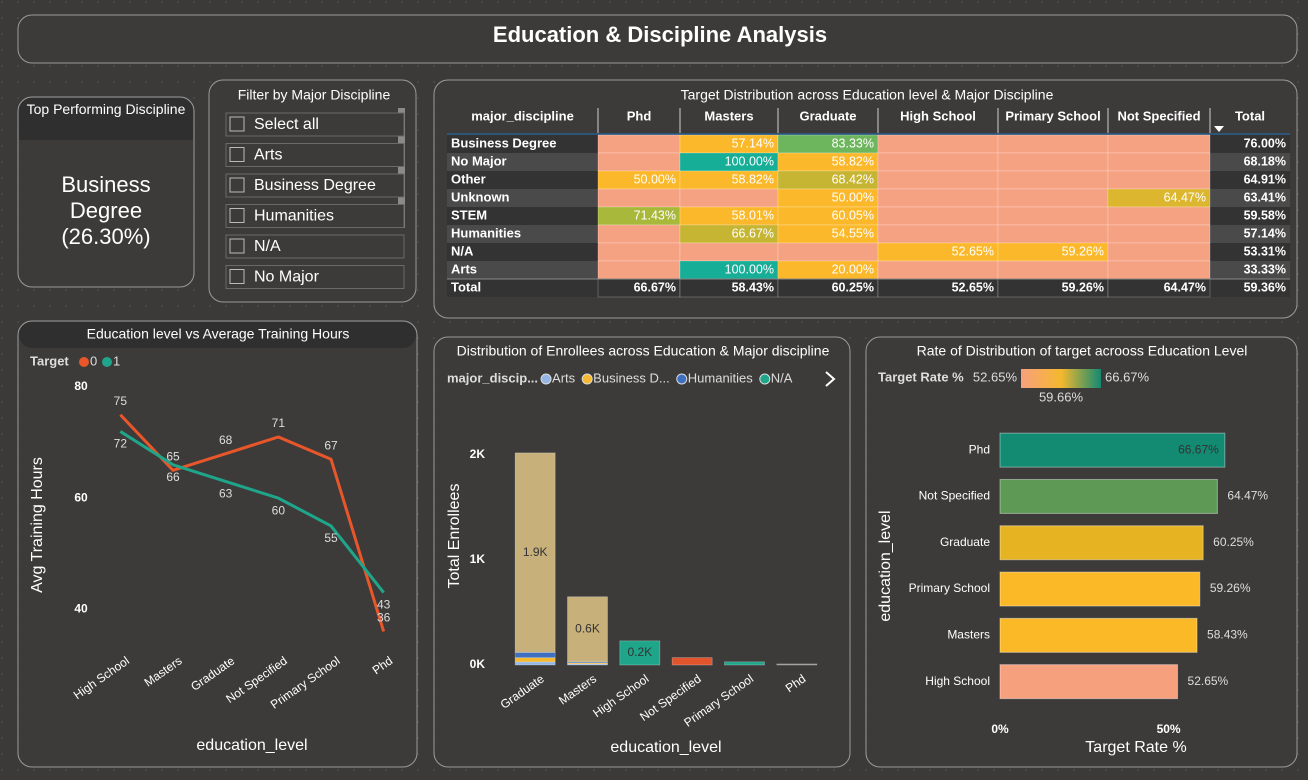 The height and width of the screenshot is (780, 1308). What do you see at coordinates (1000, 729) in the screenshot?
I see `x-tick-label: 0%` at bounding box center [1000, 729].